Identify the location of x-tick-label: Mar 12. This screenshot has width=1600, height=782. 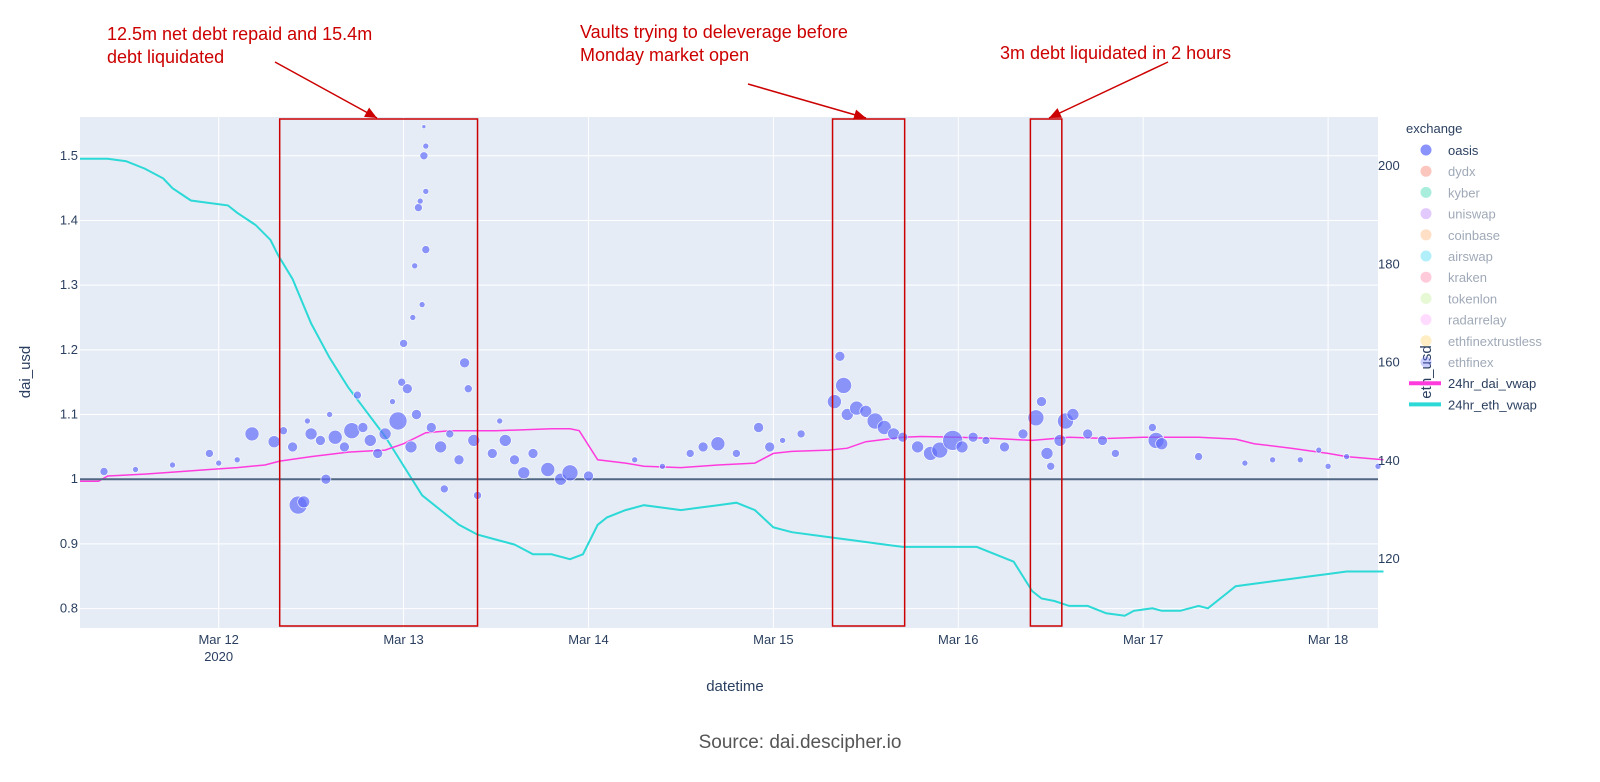
(218, 639).